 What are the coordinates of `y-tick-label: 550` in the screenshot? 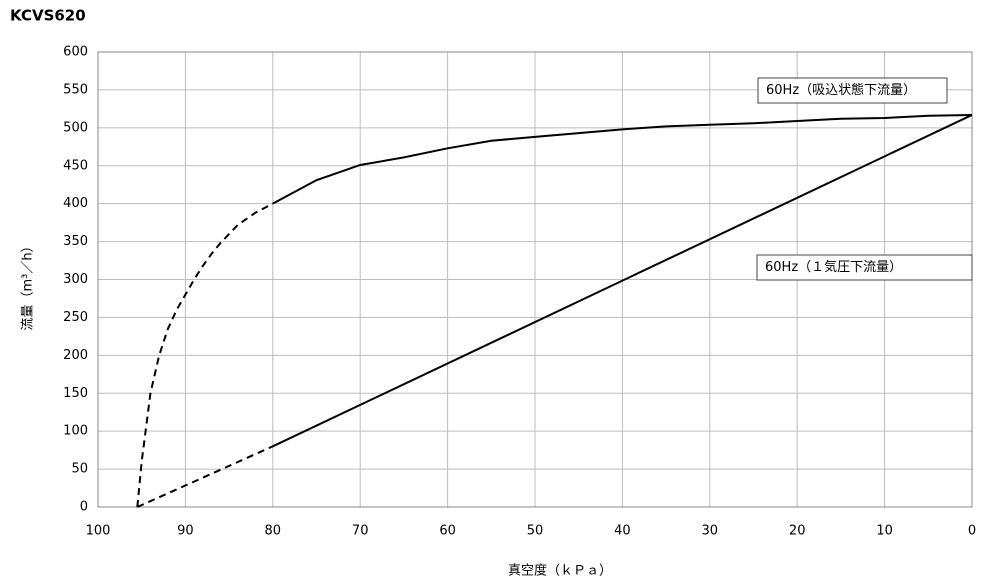 It's located at (75, 89).